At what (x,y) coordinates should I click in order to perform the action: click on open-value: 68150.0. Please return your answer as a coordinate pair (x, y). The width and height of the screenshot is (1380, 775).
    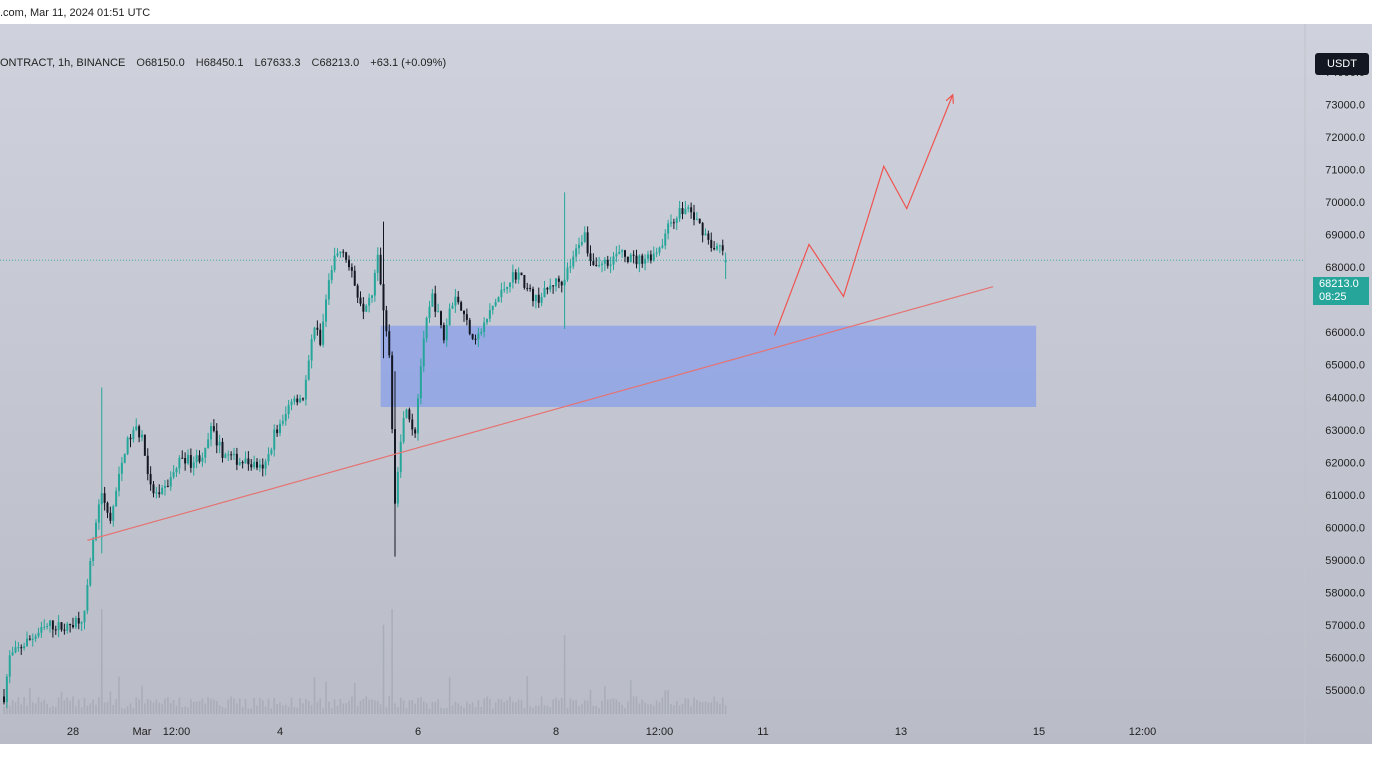
    Looking at the image, I should click on (164, 63).